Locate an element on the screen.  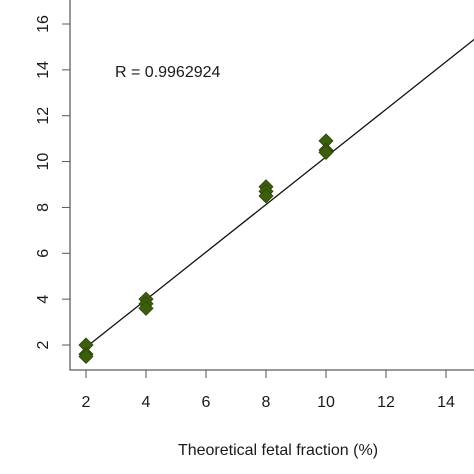
x-tick-label: 14 is located at coordinates (446, 402).